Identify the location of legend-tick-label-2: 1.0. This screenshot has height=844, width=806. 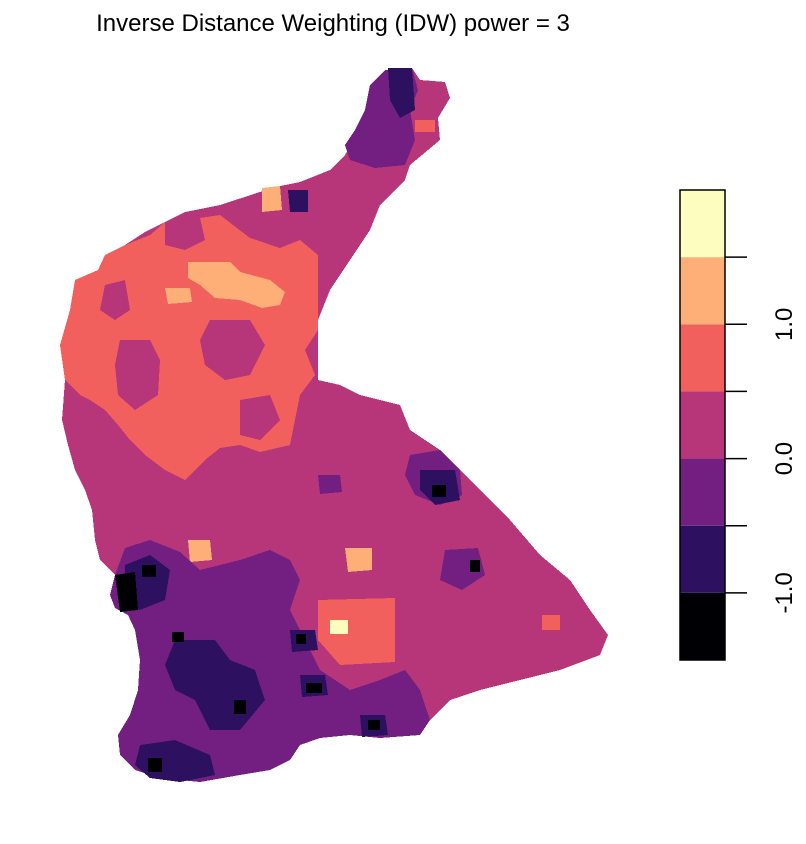
(784, 324).